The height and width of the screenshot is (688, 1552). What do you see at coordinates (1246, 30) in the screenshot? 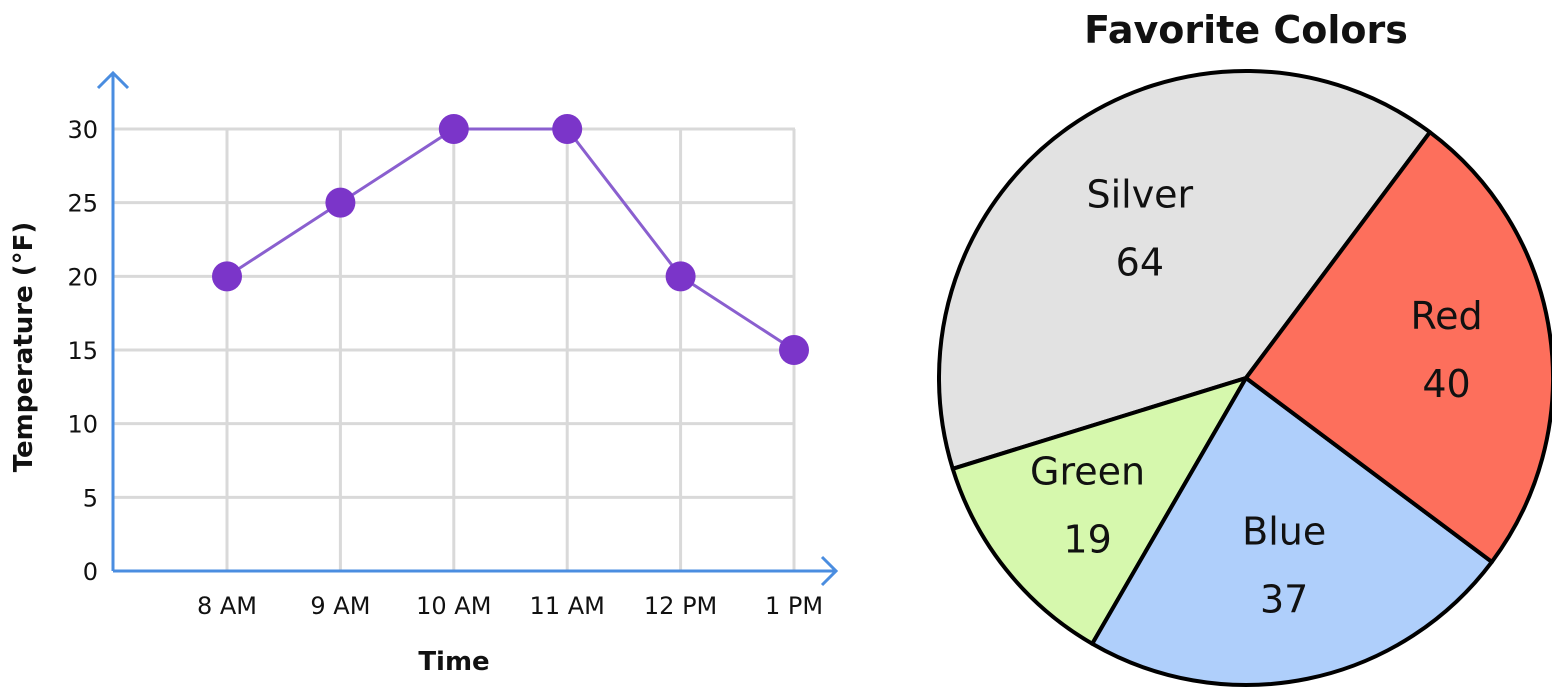
I see `pie-title: Favorite Colors` at bounding box center [1246, 30].